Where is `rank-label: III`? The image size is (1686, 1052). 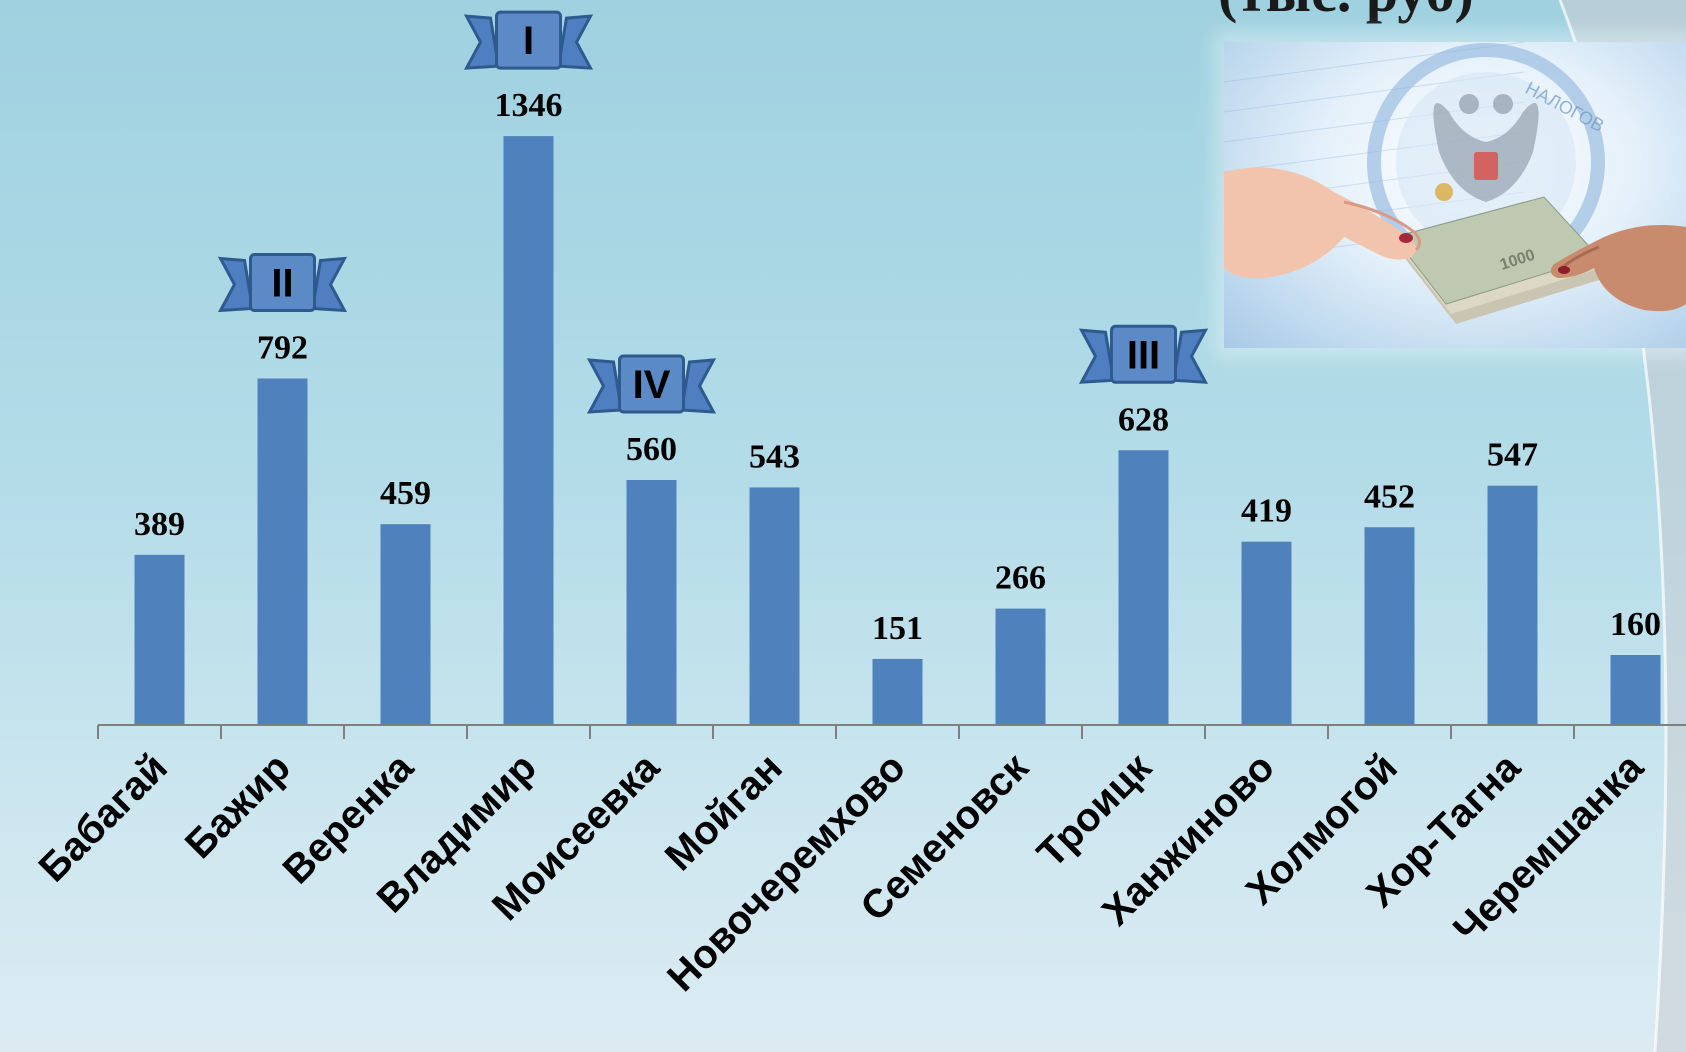
rank-label: III is located at coordinates (1143, 355).